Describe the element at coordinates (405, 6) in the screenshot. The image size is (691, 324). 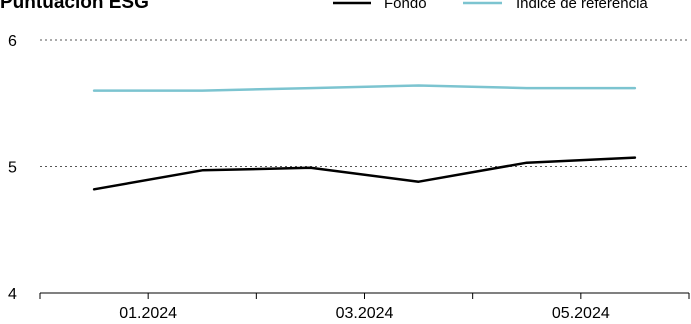
I see `legend-label-fondo: Fondo` at that location.